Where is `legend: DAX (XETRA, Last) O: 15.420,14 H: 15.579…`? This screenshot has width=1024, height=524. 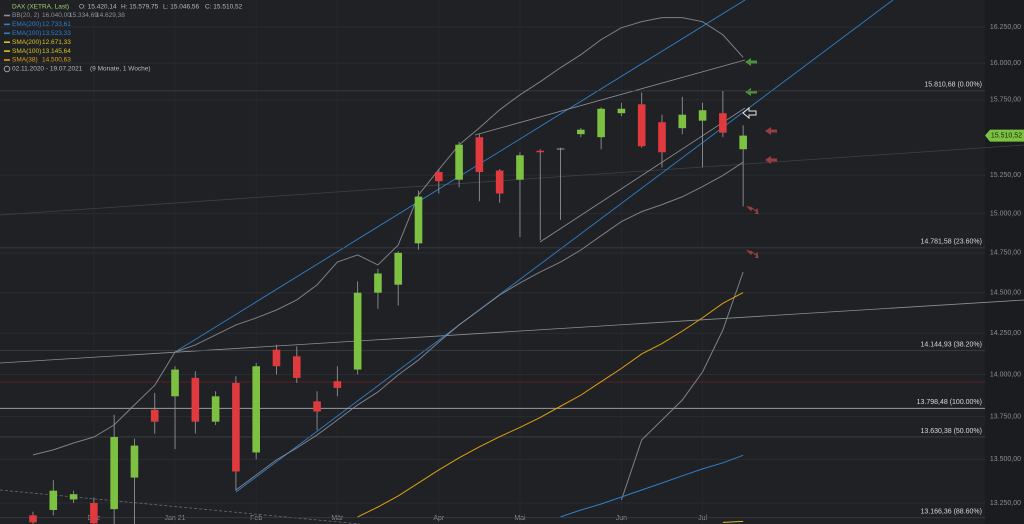
legend: DAX (XETRA, Last) O: 15.420,14 H: 15.579… is located at coordinates (123, 38).